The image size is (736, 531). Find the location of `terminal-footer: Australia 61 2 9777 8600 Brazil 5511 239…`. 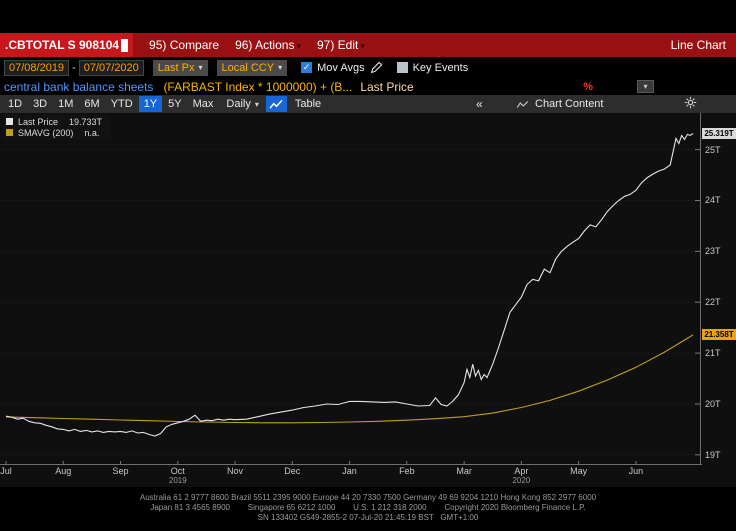

terminal-footer: Australia 61 2 9777 8600 Brazil 5511 239… is located at coordinates (368, 509).